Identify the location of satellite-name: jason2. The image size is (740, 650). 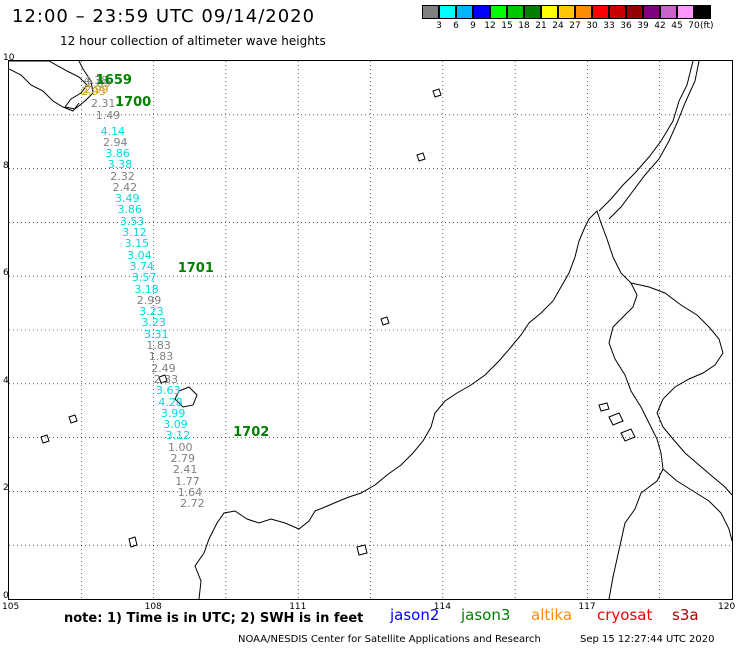
(415, 615).